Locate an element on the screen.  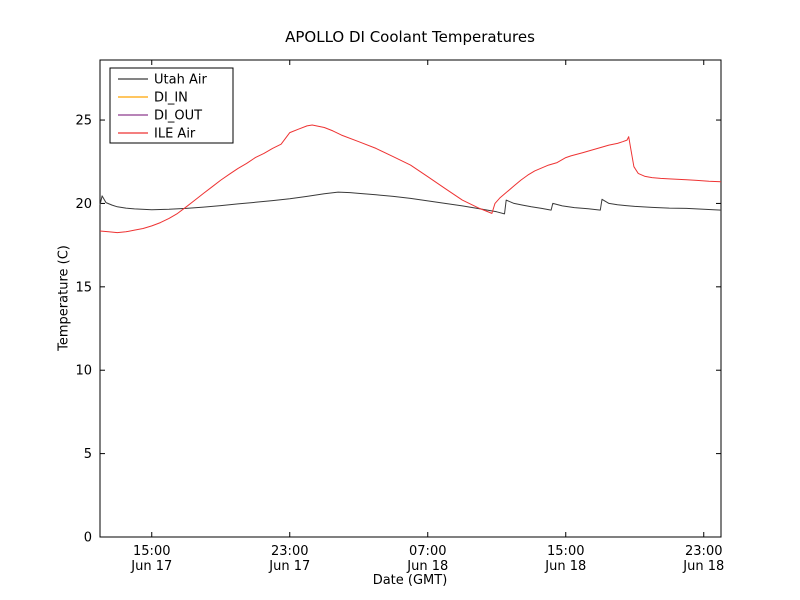
y-tick-label: 0 is located at coordinates (88, 538).